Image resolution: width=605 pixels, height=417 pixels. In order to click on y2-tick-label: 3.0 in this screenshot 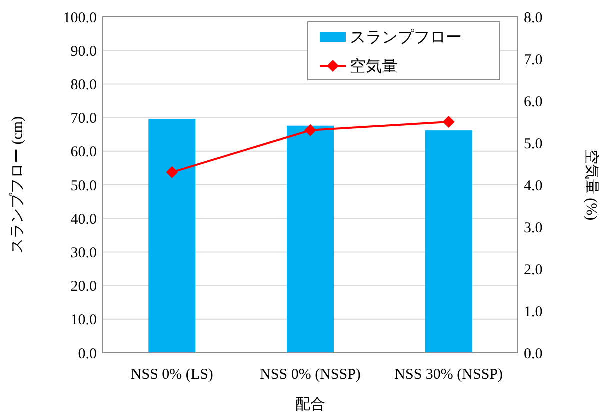, I will do `click(533, 228)`.